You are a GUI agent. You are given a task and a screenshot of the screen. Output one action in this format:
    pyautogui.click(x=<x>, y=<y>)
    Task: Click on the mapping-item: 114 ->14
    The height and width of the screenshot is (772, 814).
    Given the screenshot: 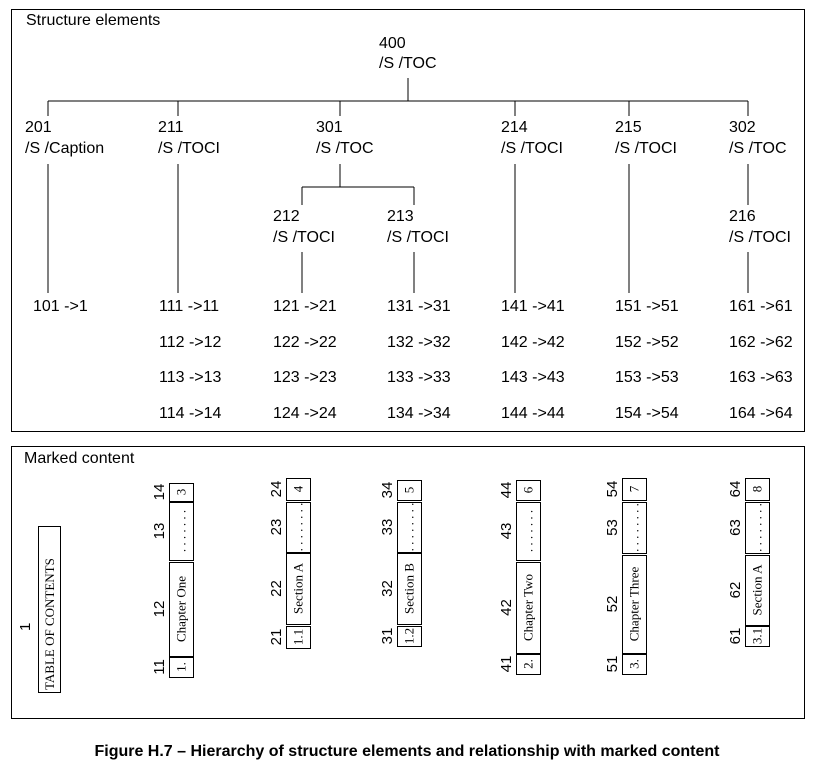 What is the action you would take?
    pyautogui.click(x=190, y=413)
    